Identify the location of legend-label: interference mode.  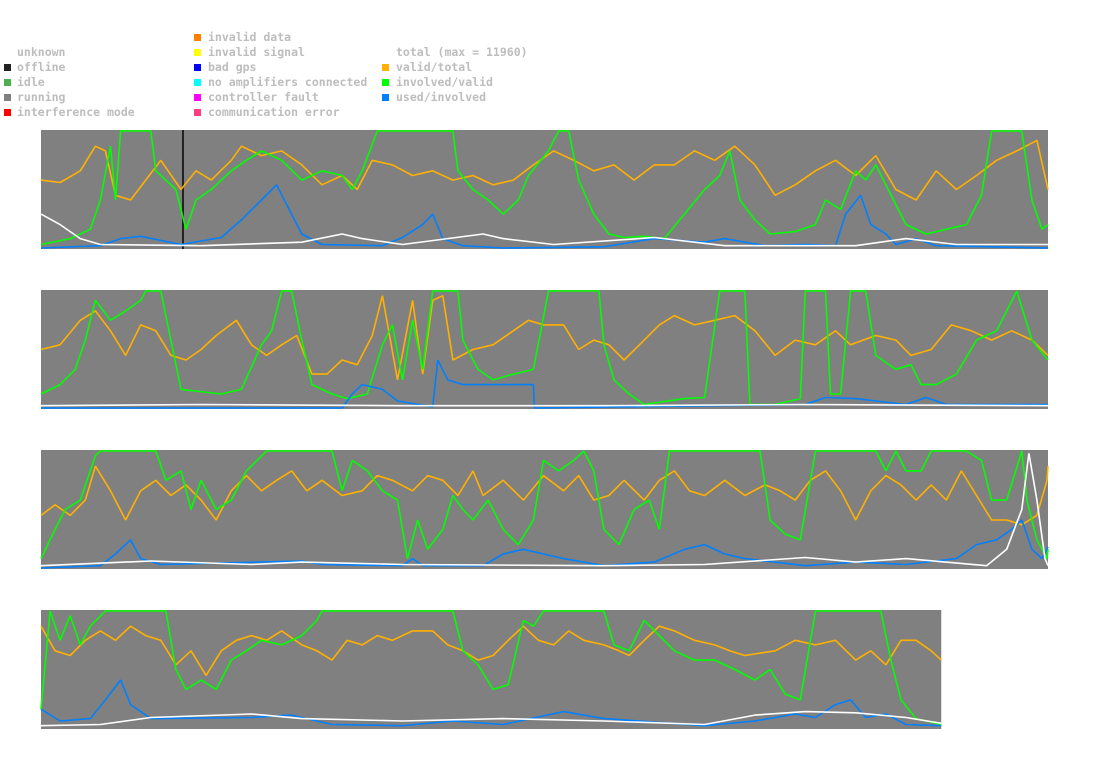
(76, 112).